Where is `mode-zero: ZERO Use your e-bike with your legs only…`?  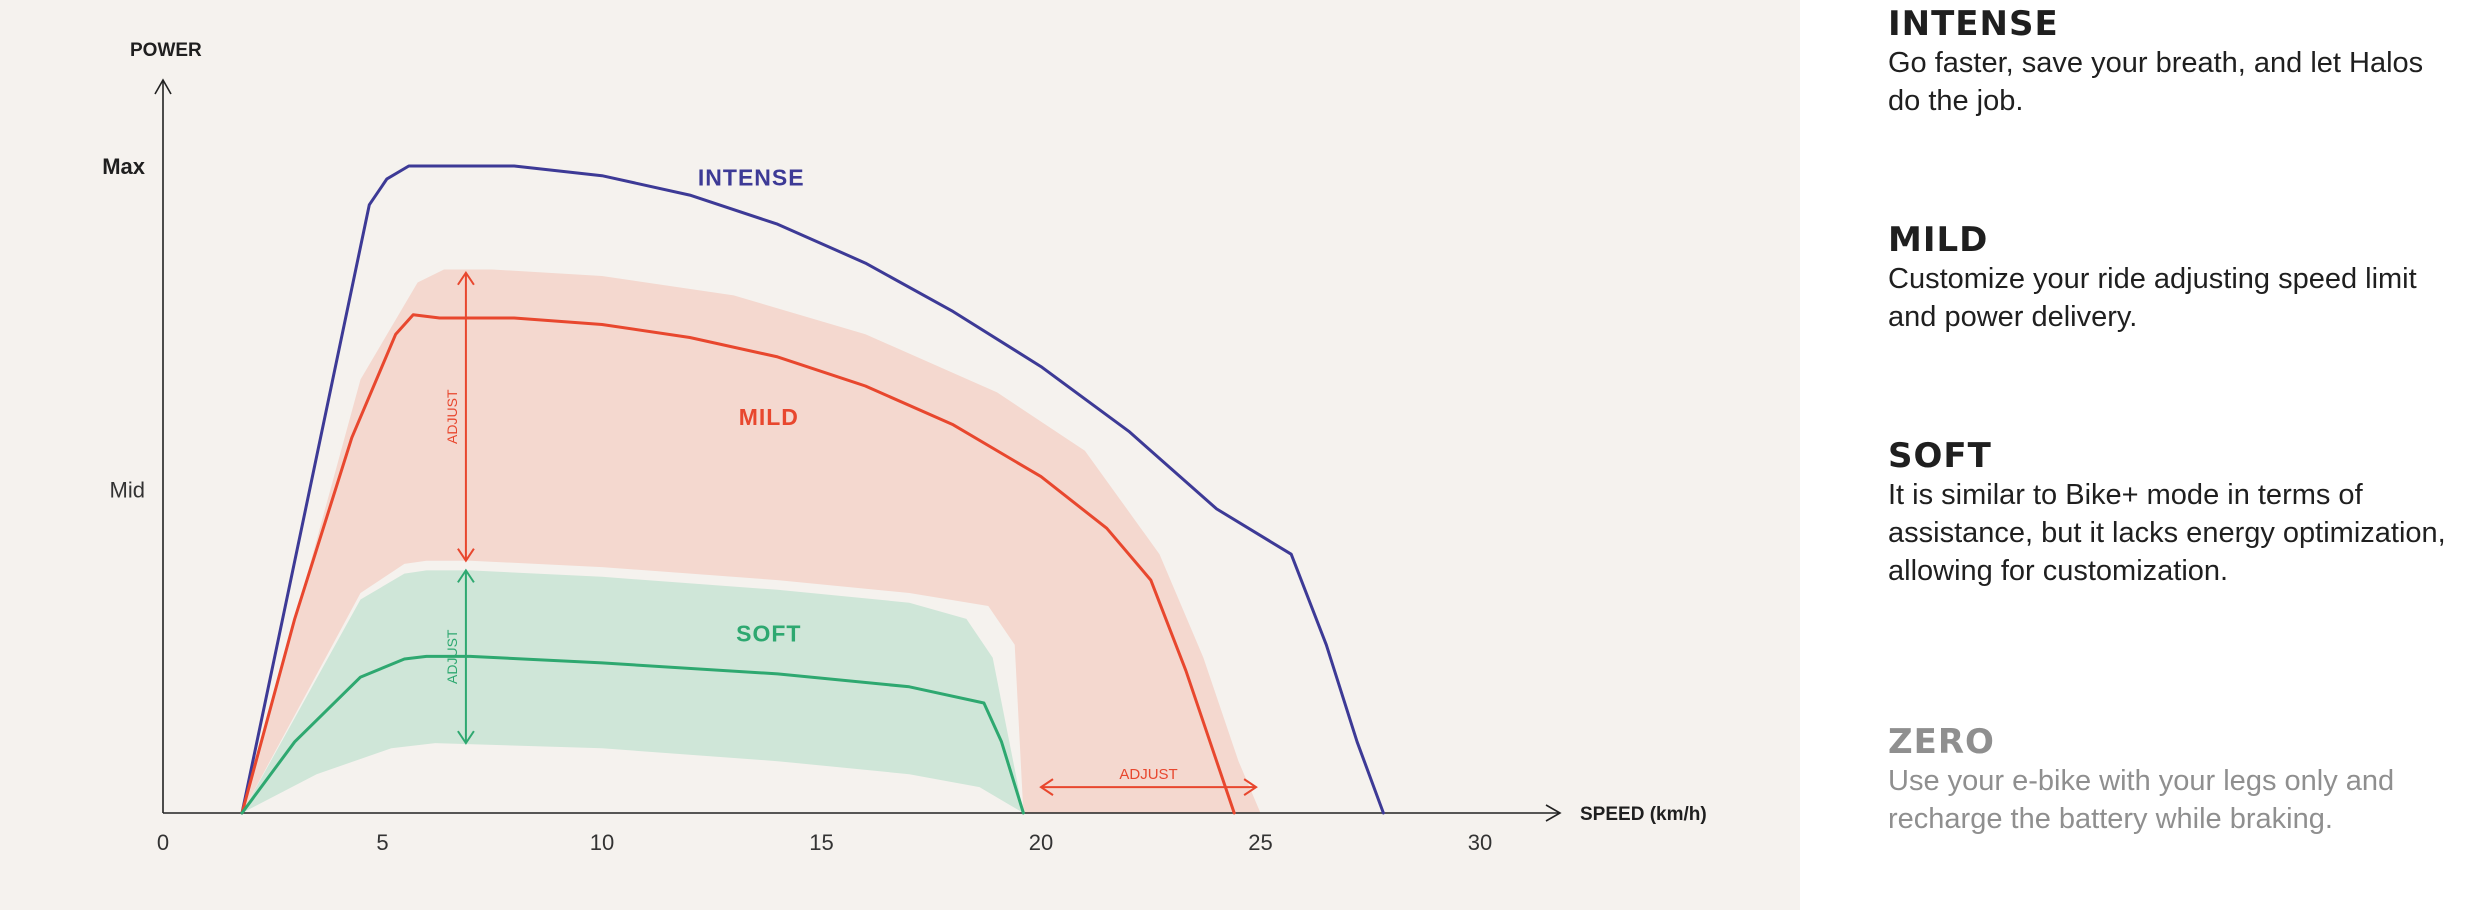
mode-zero: ZERO Use your e-bike with your legs only… is located at coordinates (2173, 780).